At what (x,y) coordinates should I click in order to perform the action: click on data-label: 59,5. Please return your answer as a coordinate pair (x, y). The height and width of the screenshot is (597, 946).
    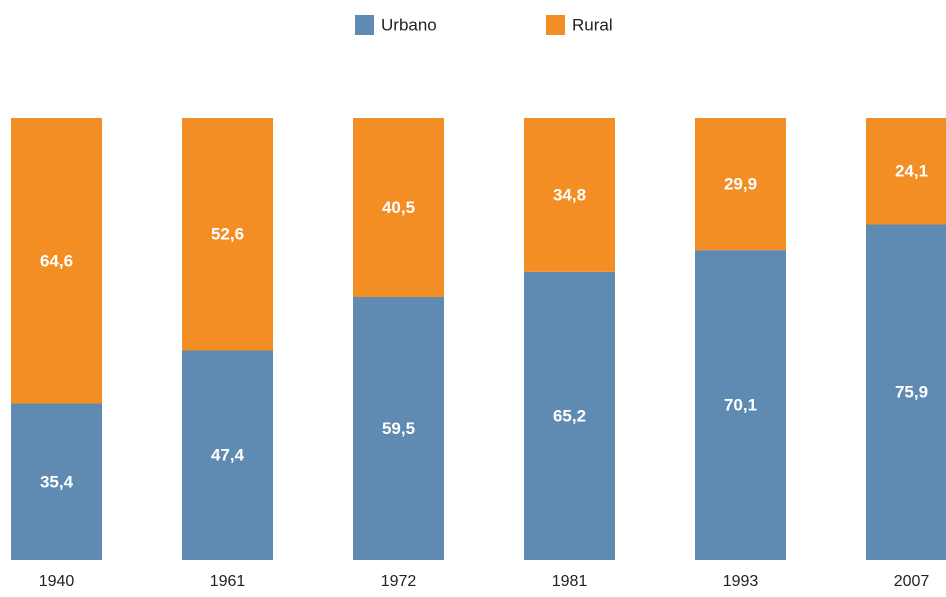
    Looking at the image, I should click on (398, 428).